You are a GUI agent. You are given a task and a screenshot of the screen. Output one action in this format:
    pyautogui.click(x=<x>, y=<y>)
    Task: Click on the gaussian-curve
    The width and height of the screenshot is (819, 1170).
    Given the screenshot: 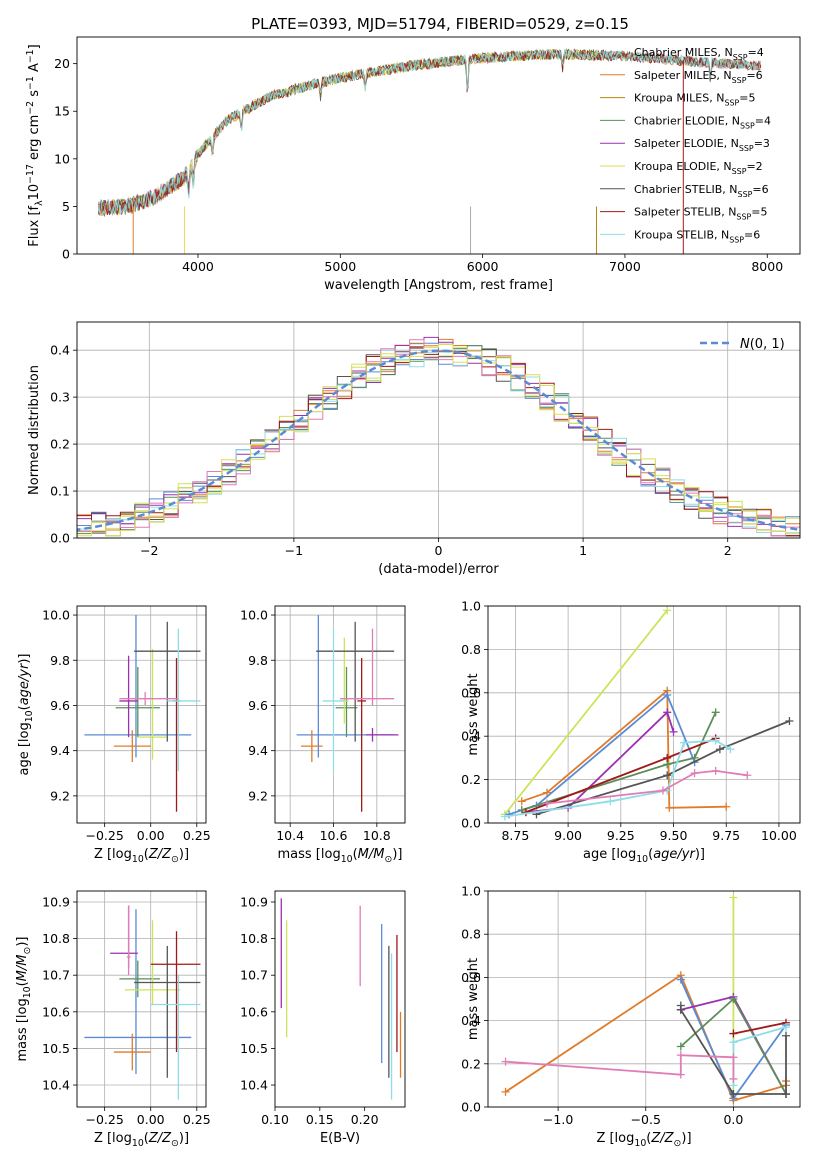 What is the action you would take?
    pyautogui.click(x=438, y=440)
    